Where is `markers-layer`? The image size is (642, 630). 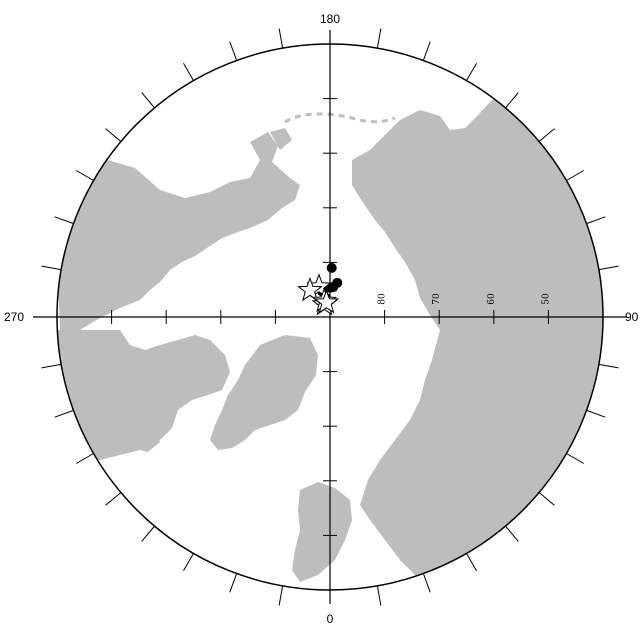 markers-layer is located at coordinates (320, 289).